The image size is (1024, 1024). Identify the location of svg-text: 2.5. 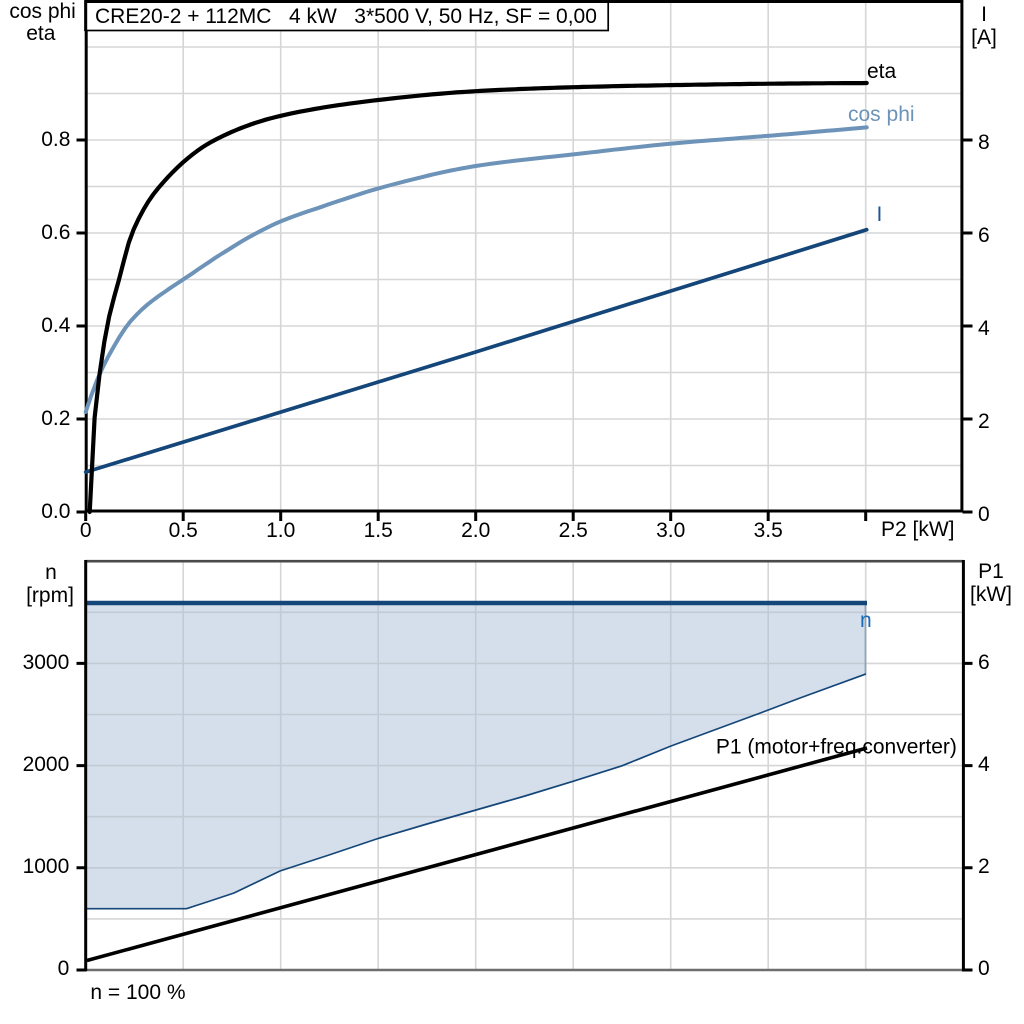
(573, 530).